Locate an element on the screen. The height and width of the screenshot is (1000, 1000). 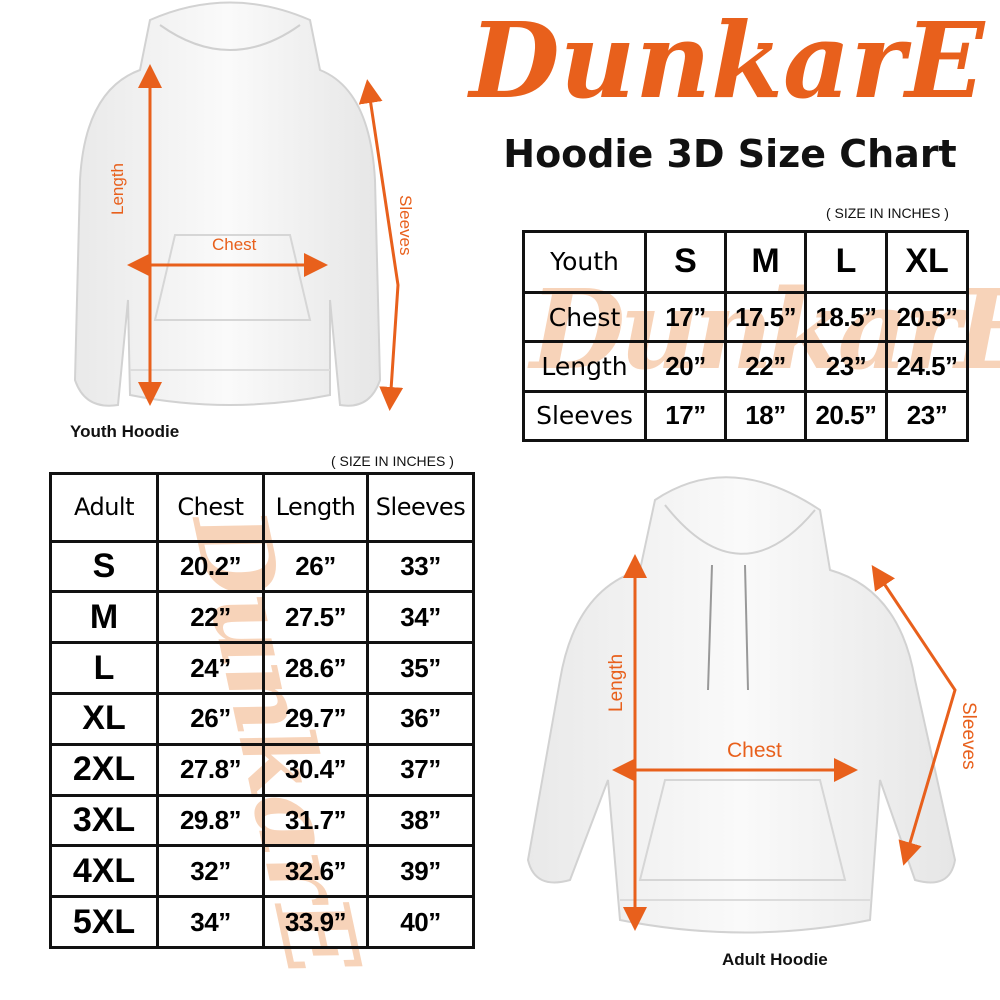
cell: 20.2” is located at coordinates (210, 566).